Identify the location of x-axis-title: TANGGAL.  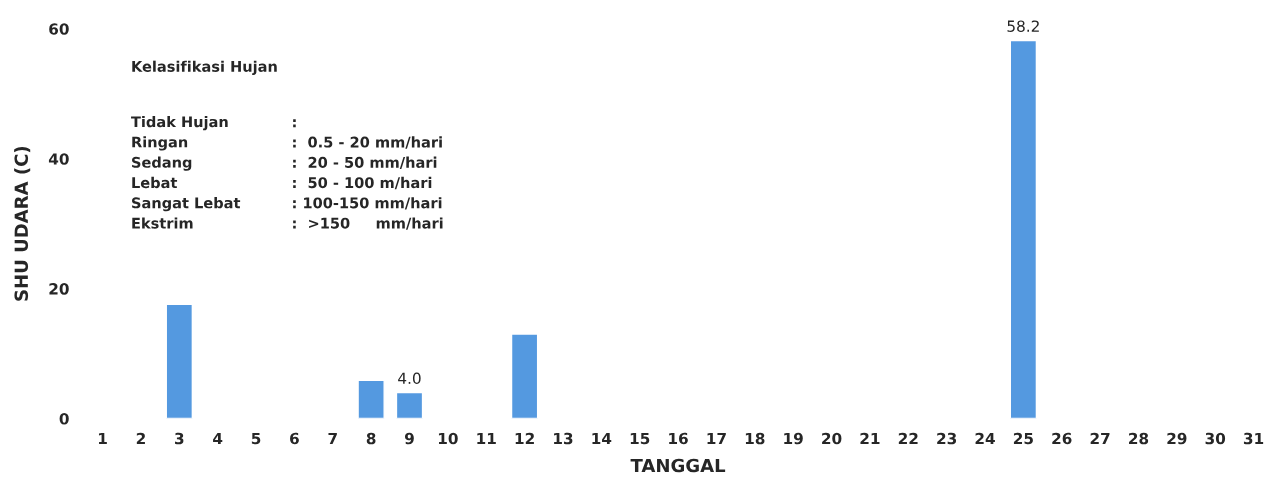
(678, 465).